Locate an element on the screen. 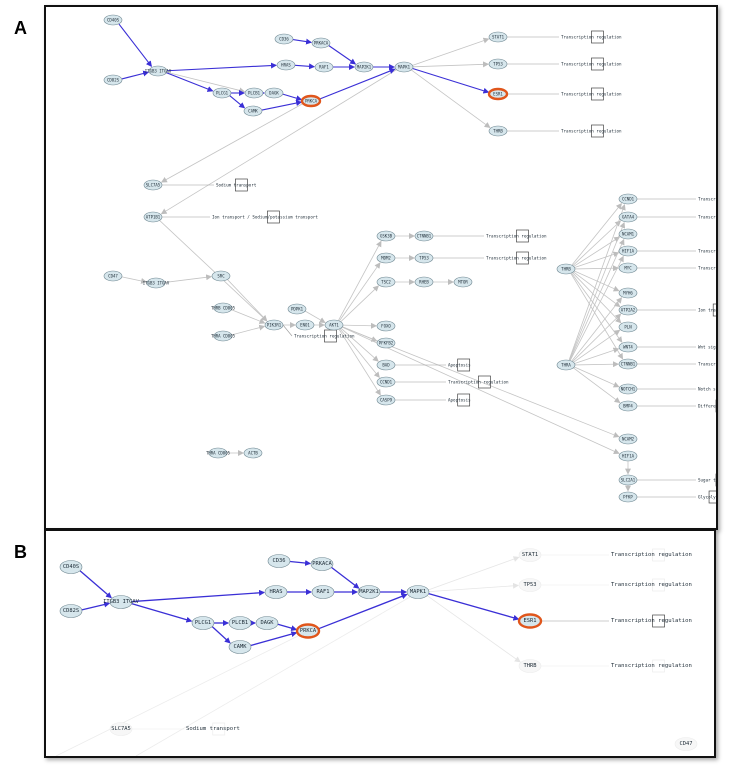 This screenshot has width=729, height=770. gene-node: THRA is located at coordinates (566, 365).